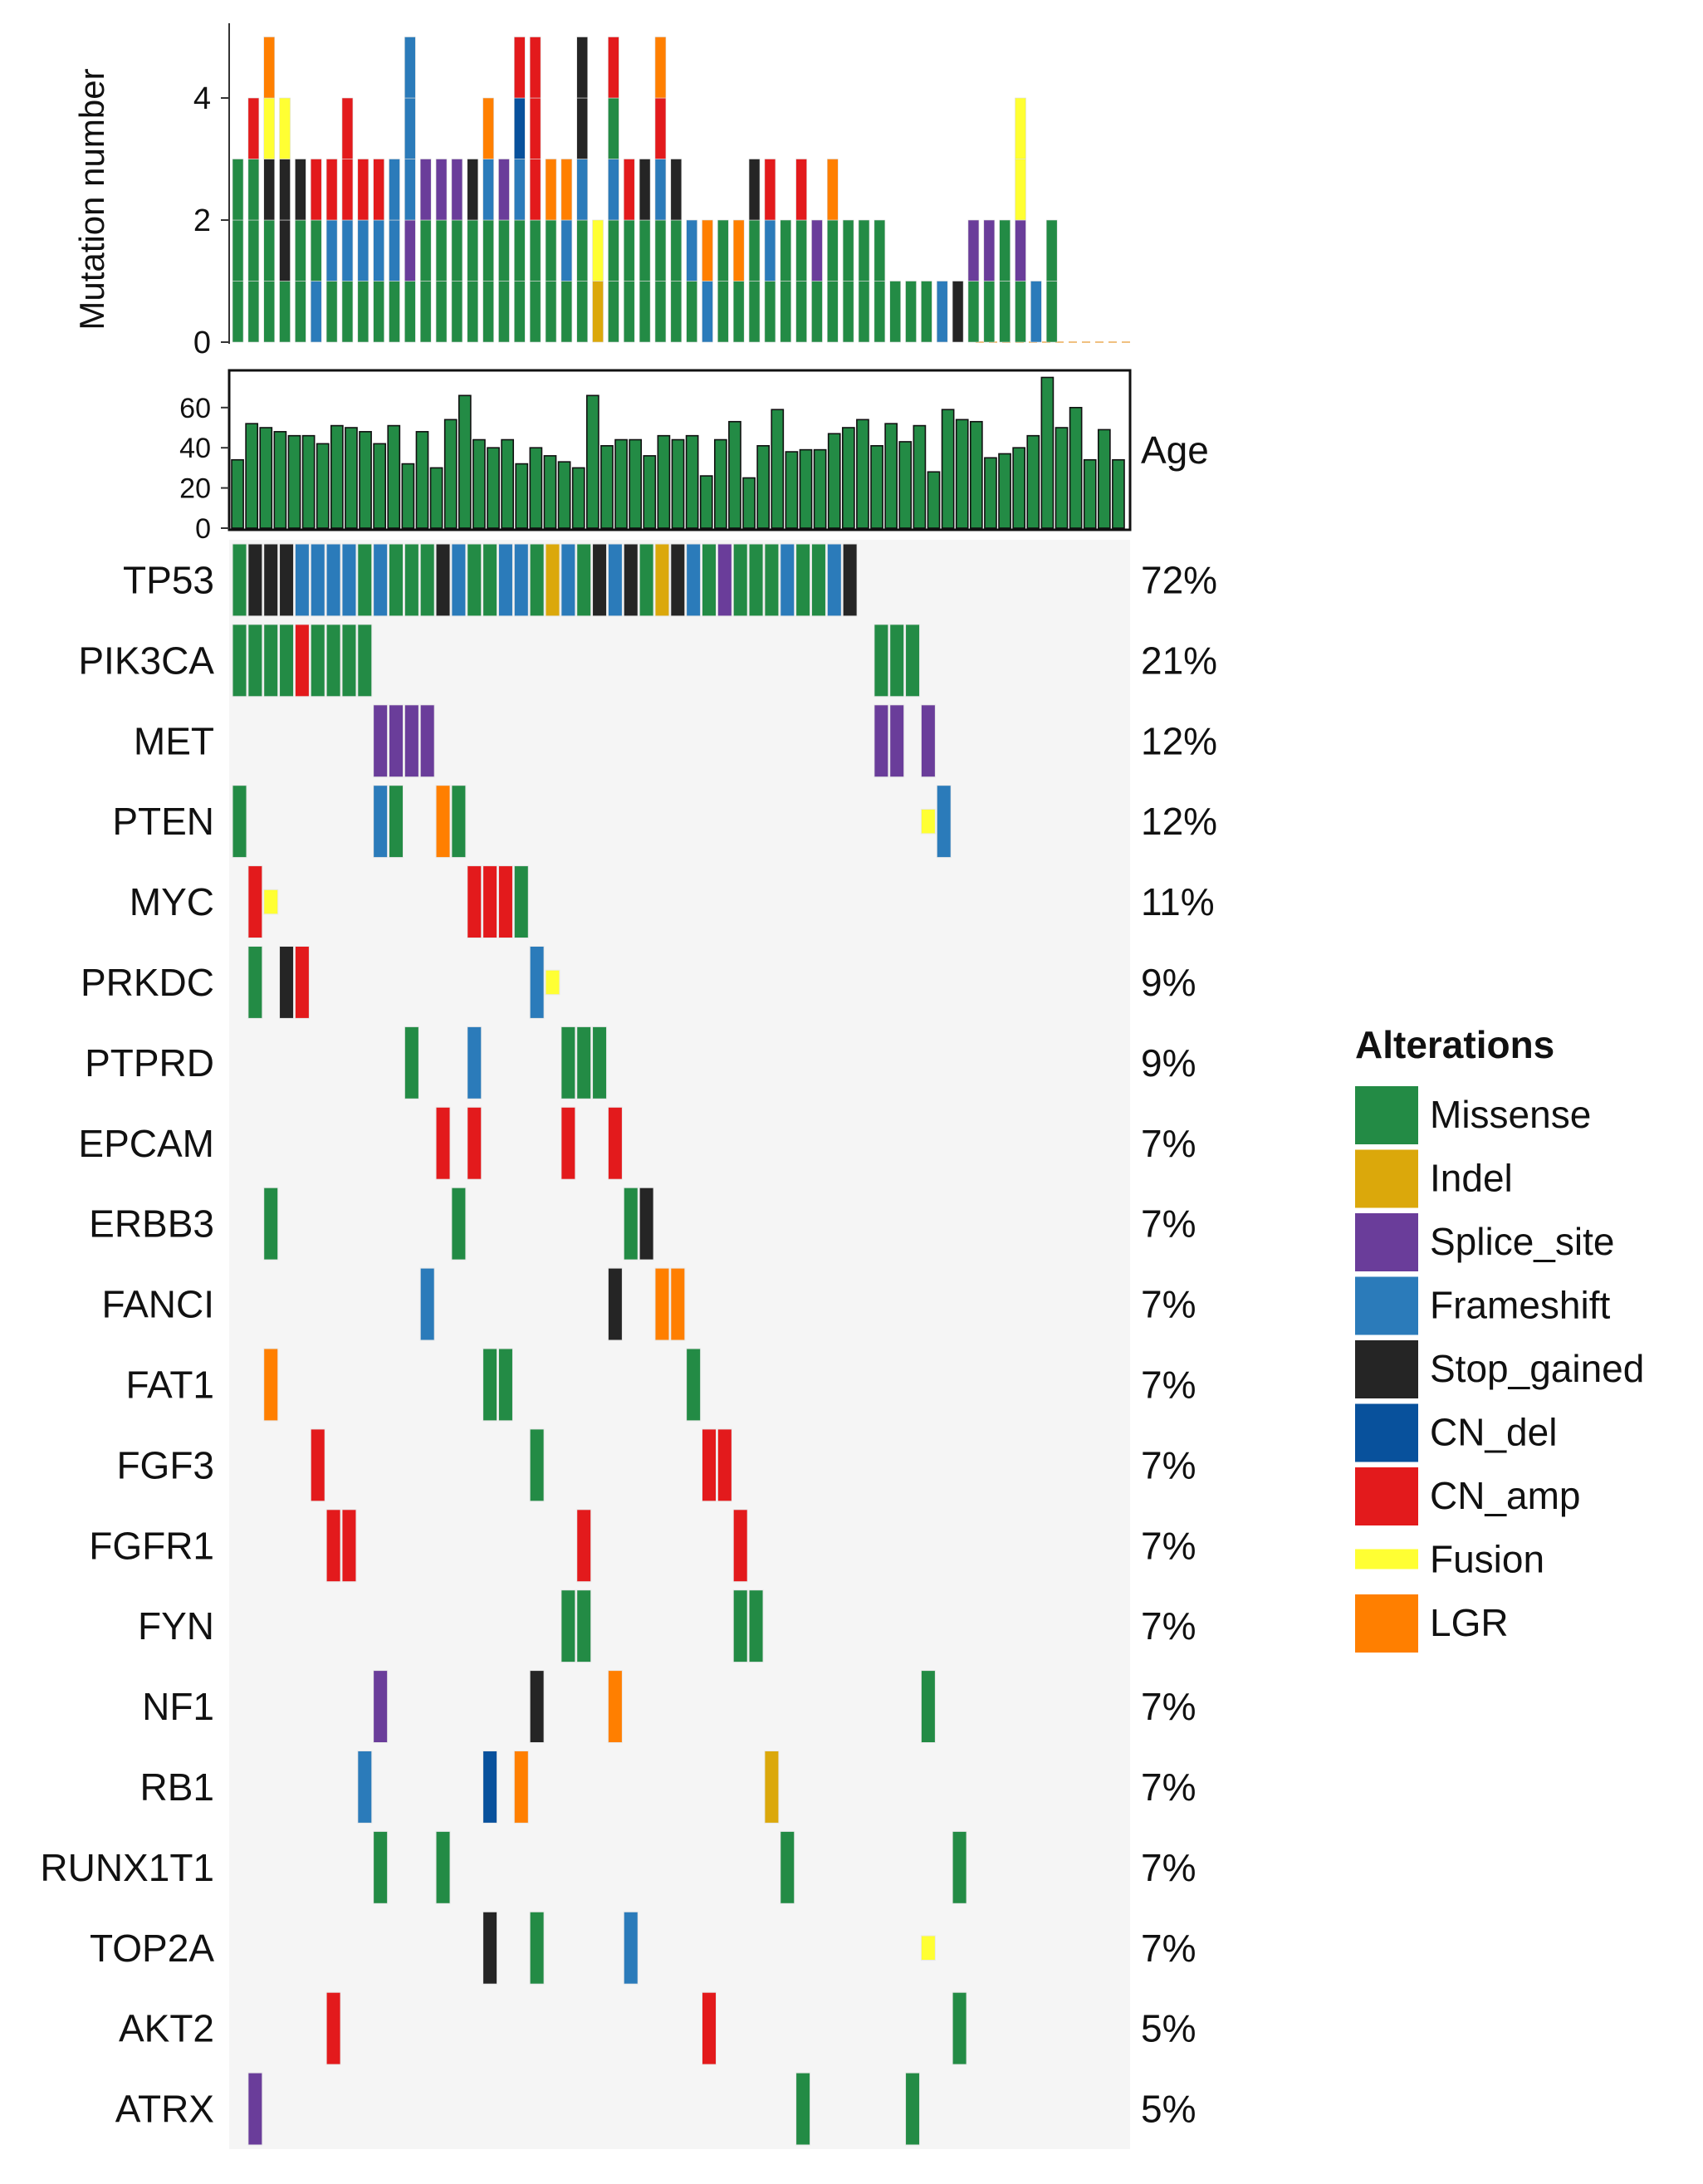 The image size is (1703, 2184). Describe the element at coordinates (1520, 1305) in the screenshot. I see `legend-label: Frameshift` at that location.